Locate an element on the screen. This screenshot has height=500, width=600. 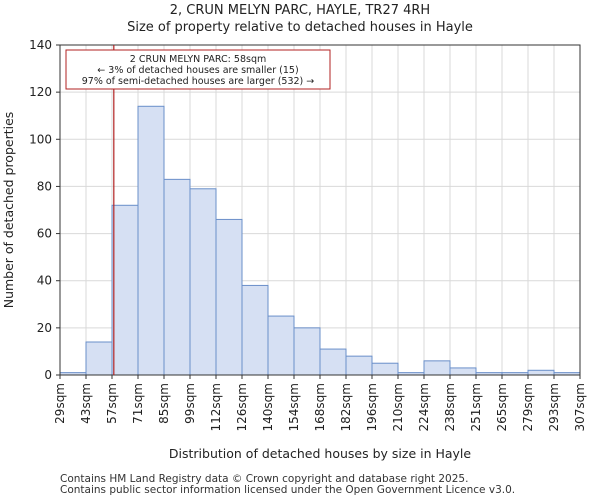
y-tick-label: 40 is located at coordinates (44, 281).